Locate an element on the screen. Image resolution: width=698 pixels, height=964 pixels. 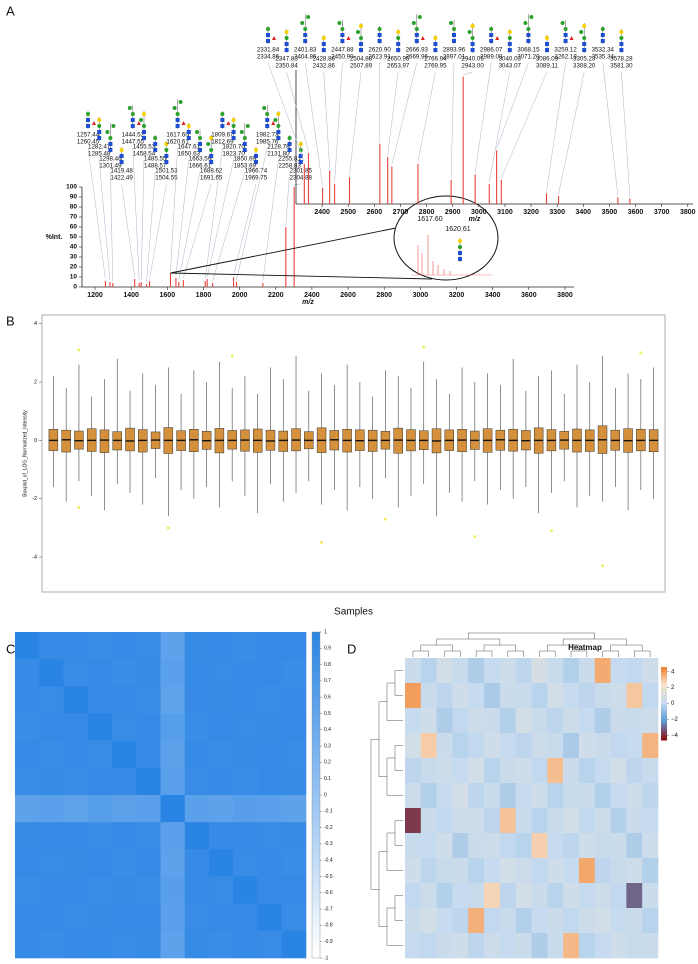
peak-label: 3086.09 is located at coordinates (547, 59).